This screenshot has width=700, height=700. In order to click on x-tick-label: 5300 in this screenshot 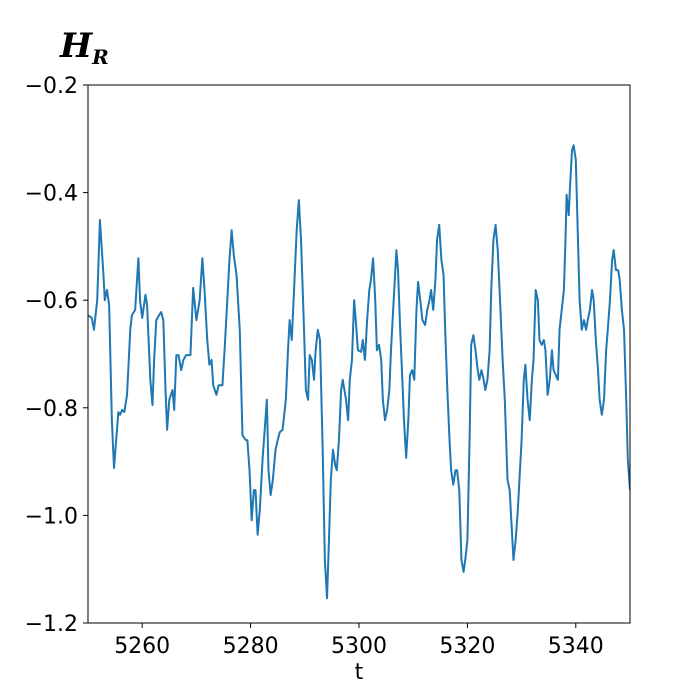, I will do `click(359, 646)`.